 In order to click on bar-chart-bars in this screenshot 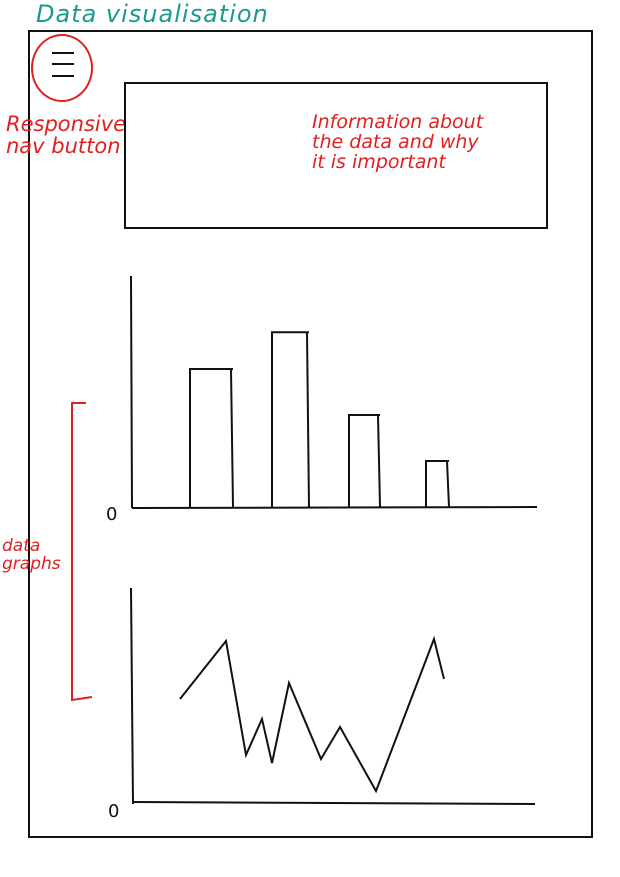, I will do `click(319, 419)`.